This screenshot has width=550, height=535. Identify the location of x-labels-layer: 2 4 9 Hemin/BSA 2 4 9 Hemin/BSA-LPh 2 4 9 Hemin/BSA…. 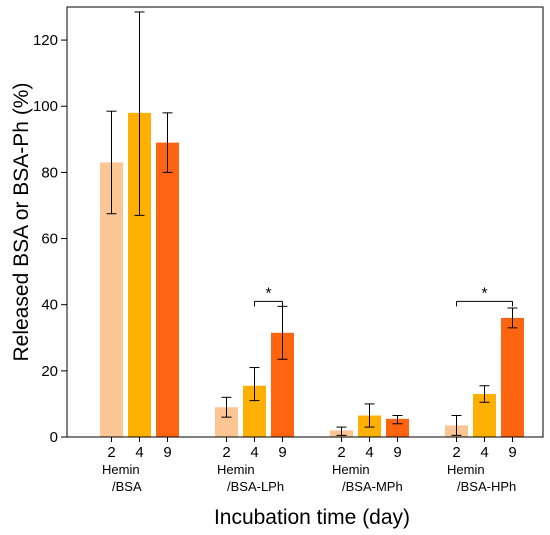
(309, 465).